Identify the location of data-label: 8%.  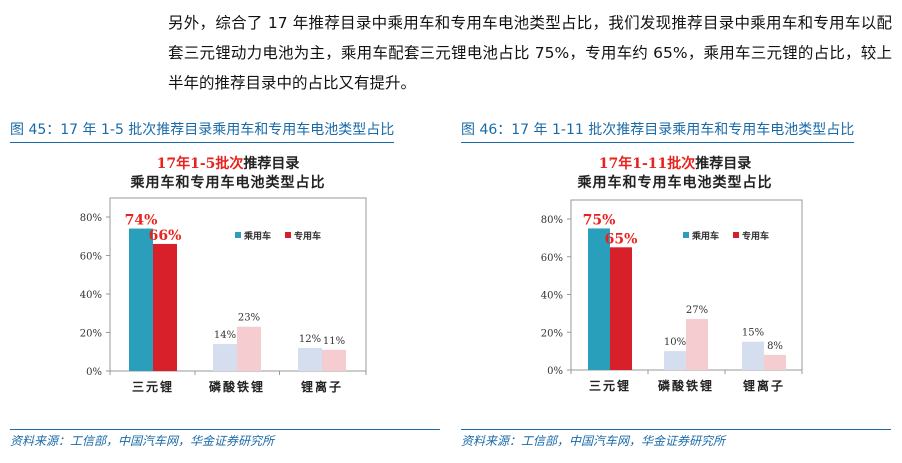
(775, 346).